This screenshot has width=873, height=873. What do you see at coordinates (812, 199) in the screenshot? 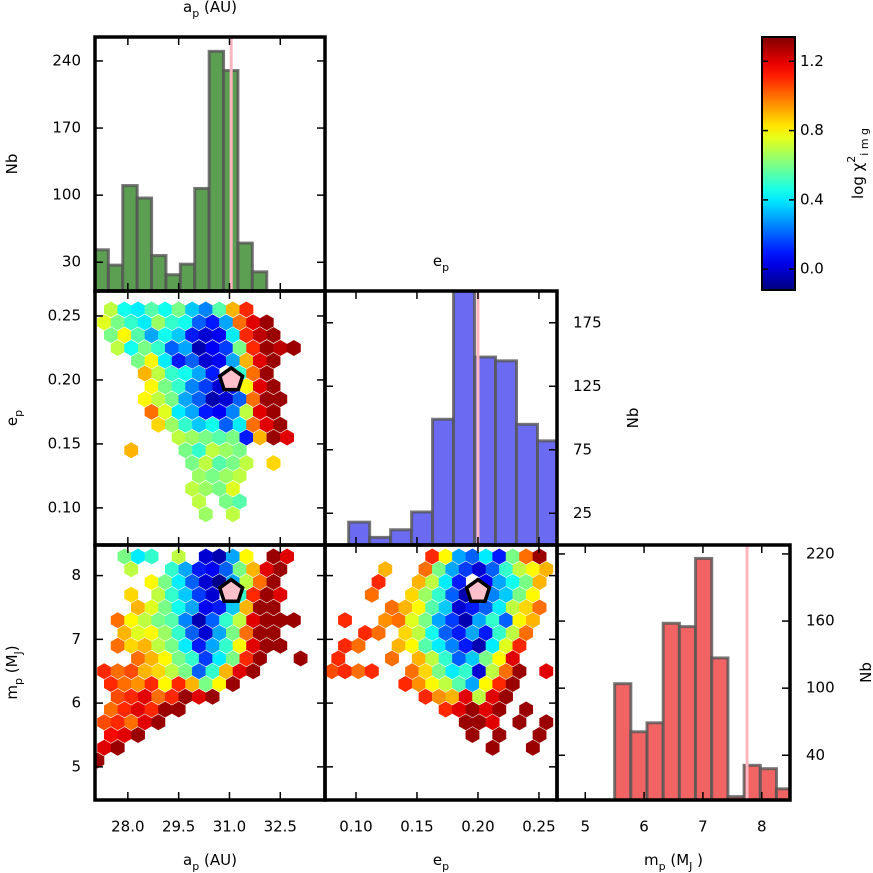
I see `colorbar-tick-label: 0.4` at bounding box center [812, 199].